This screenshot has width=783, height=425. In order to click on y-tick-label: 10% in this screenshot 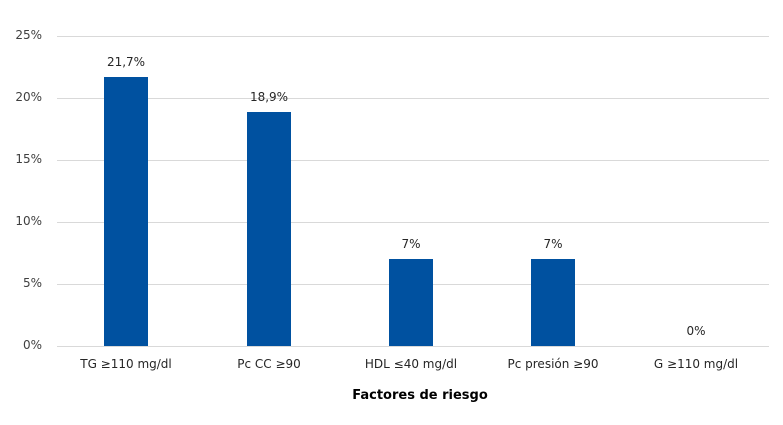, I will do `click(28, 221)`.